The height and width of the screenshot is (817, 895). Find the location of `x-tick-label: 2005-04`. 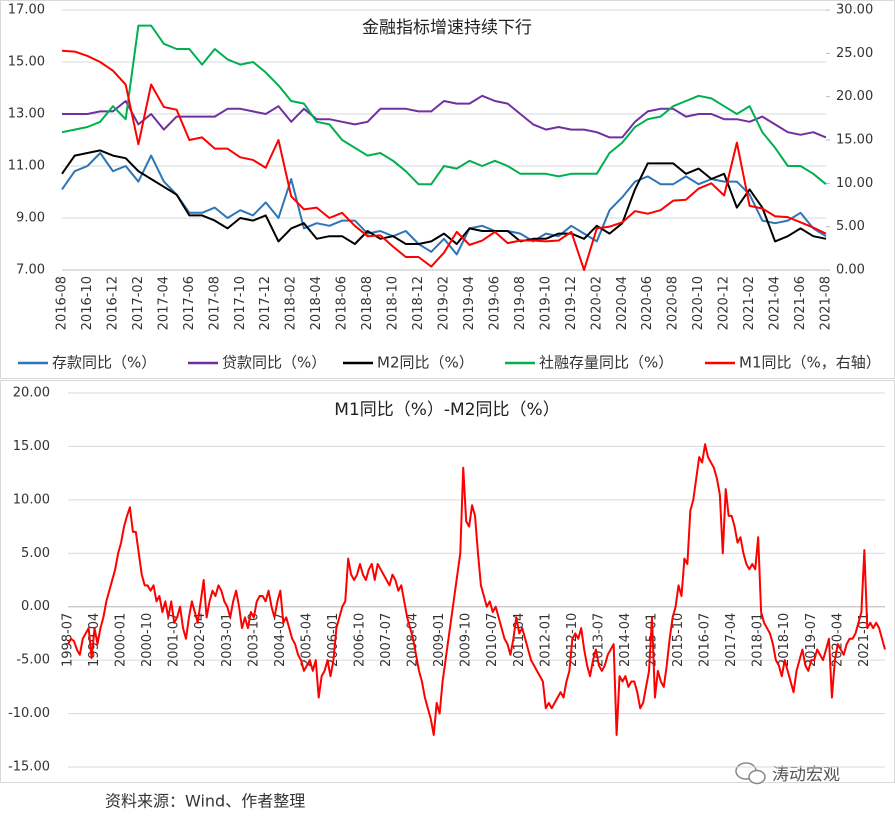

x-tick-label: 2005-04 is located at coordinates (306, 640).